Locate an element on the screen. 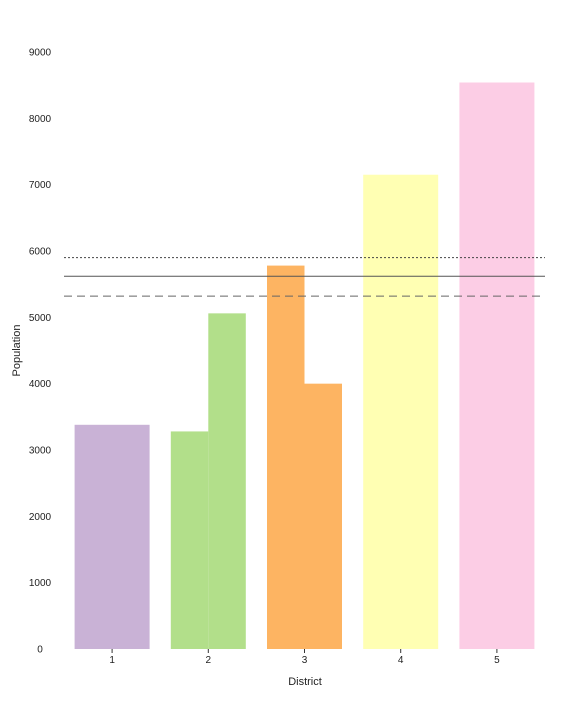  y-axis-ticks: 0 1000 2000 3000 4000 5000 6000 7000 8000 9000 is located at coordinates (40, 352).